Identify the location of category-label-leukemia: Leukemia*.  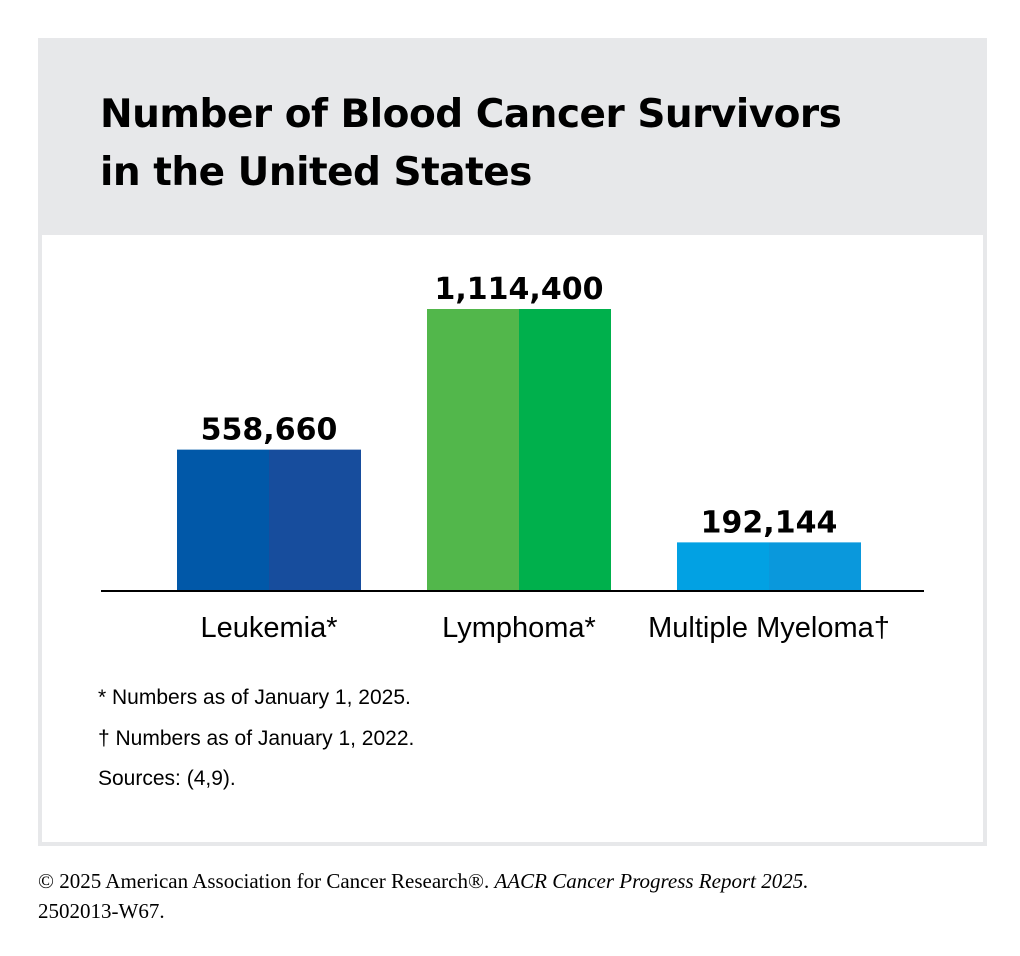
(268, 628).